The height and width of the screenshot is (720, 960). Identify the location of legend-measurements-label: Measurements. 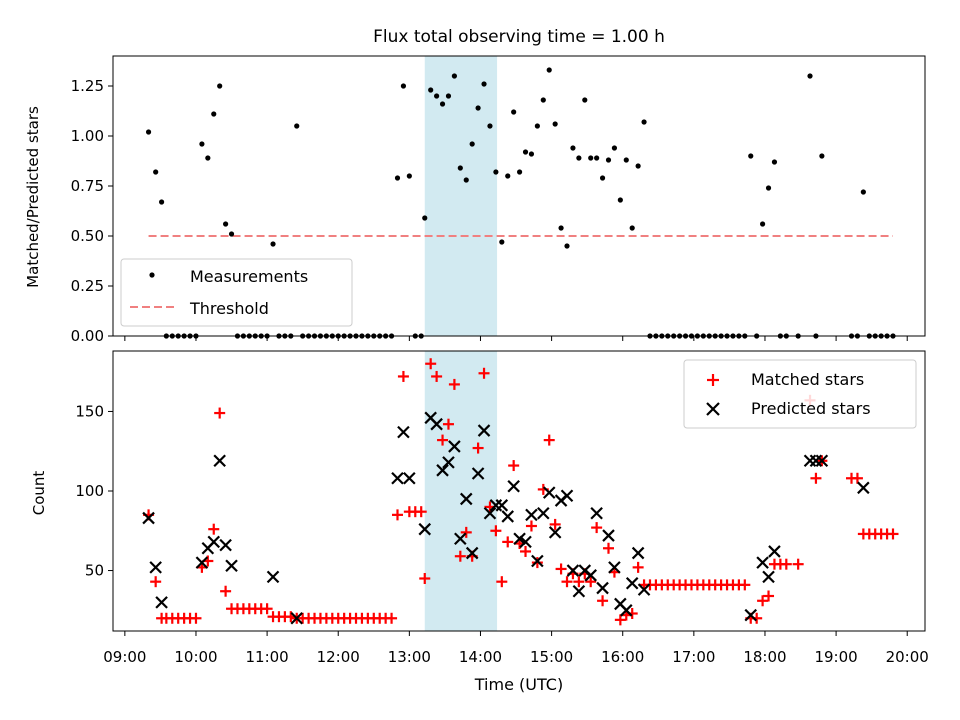
(249, 276).